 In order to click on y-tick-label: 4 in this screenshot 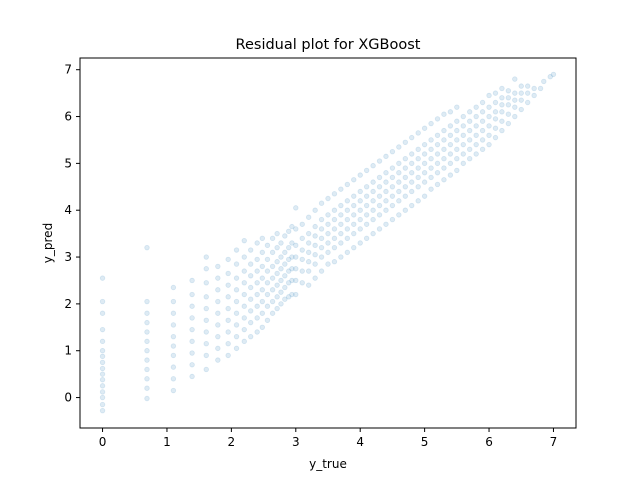, I will do `click(68, 210)`.